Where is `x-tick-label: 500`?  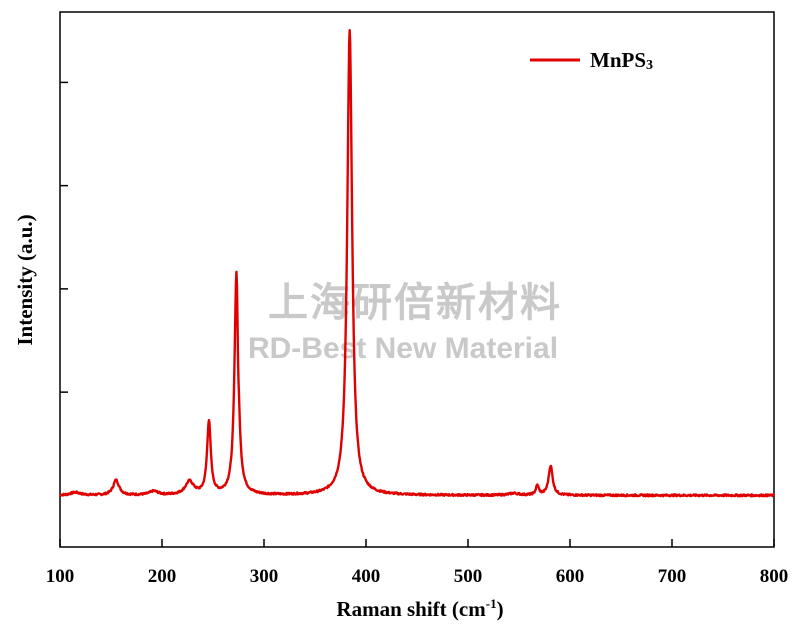
x-tick-label: 500 is located at coordinates (468, 576).